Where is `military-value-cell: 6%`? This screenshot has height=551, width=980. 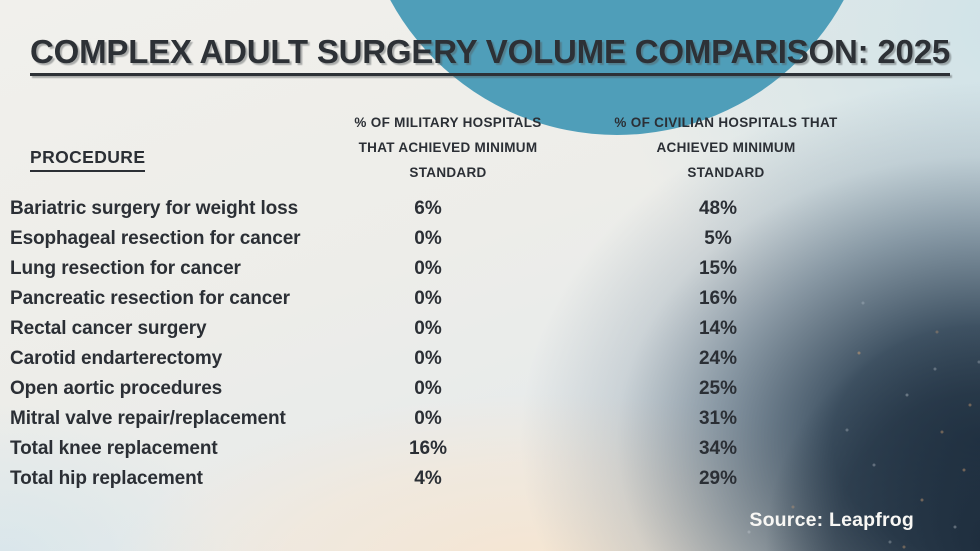 military-value-cell: 6% is located at coordinates (428, 208).